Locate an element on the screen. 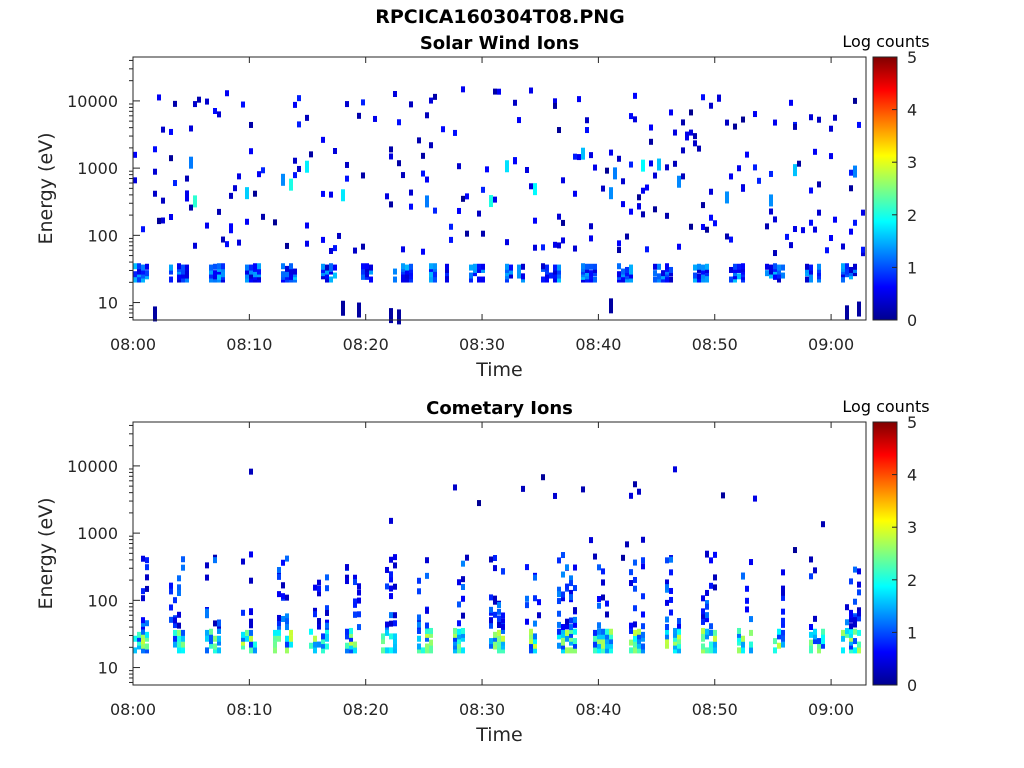 This screenshot has width=1024, height=768. y-axis-label: Energy (eV) is located at coordinates (46, 188).